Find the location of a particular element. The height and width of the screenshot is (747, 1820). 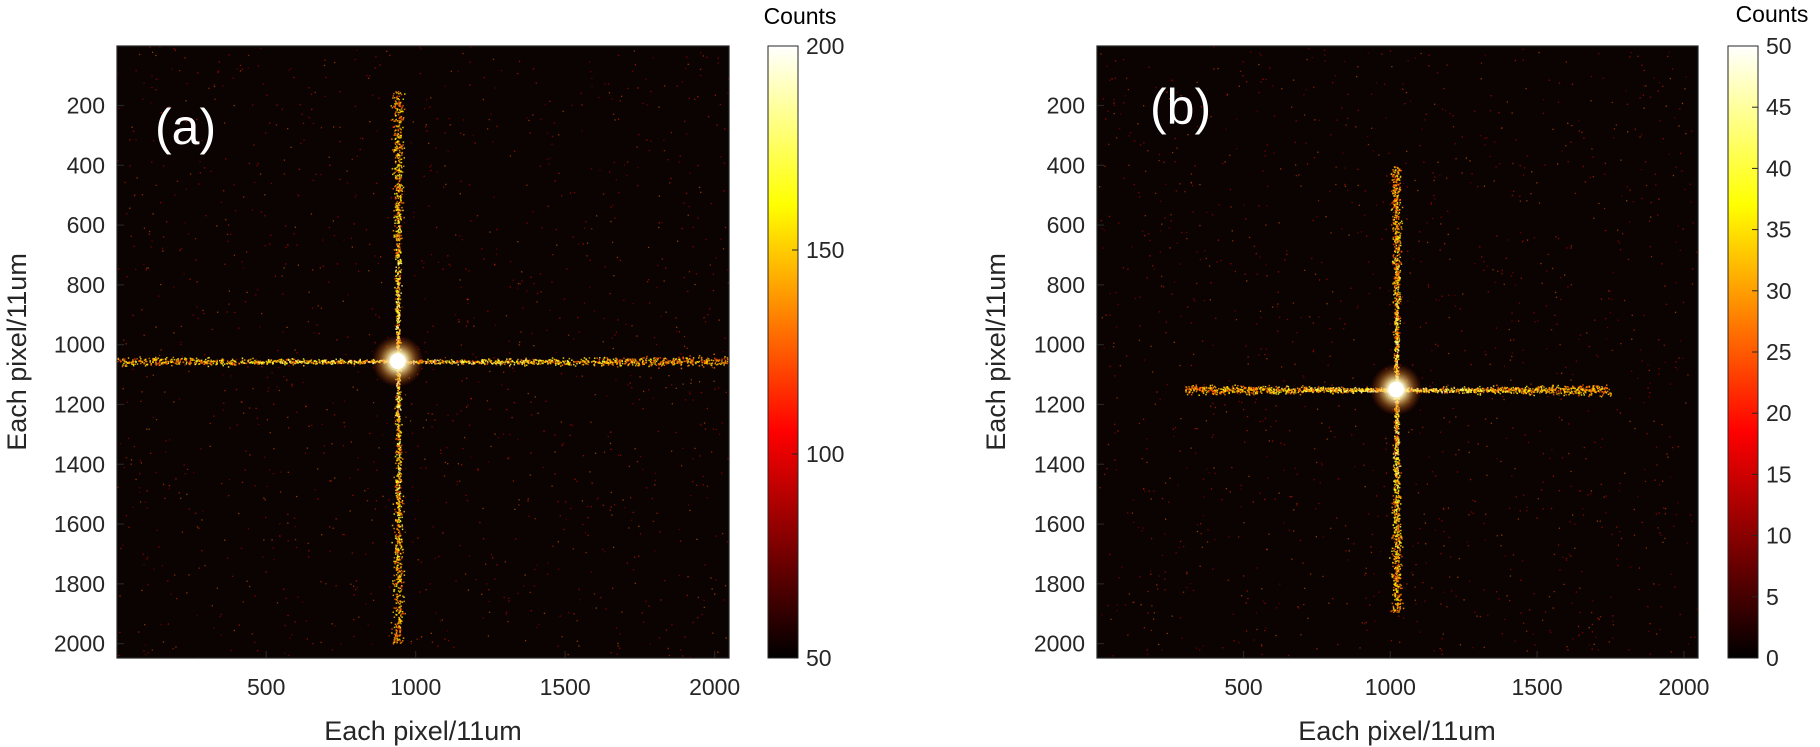

y-tick-label: 2000 is located at coordinates (79, 644).